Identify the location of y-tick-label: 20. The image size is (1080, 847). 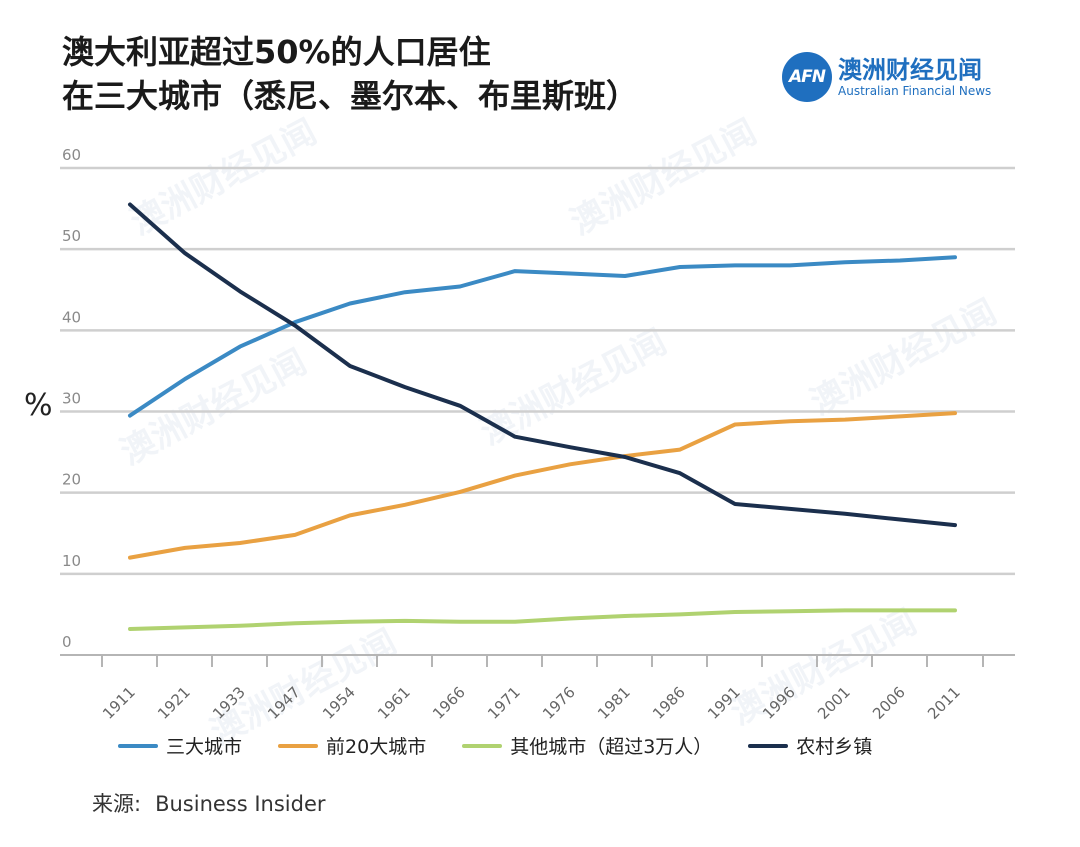
(71, 480).